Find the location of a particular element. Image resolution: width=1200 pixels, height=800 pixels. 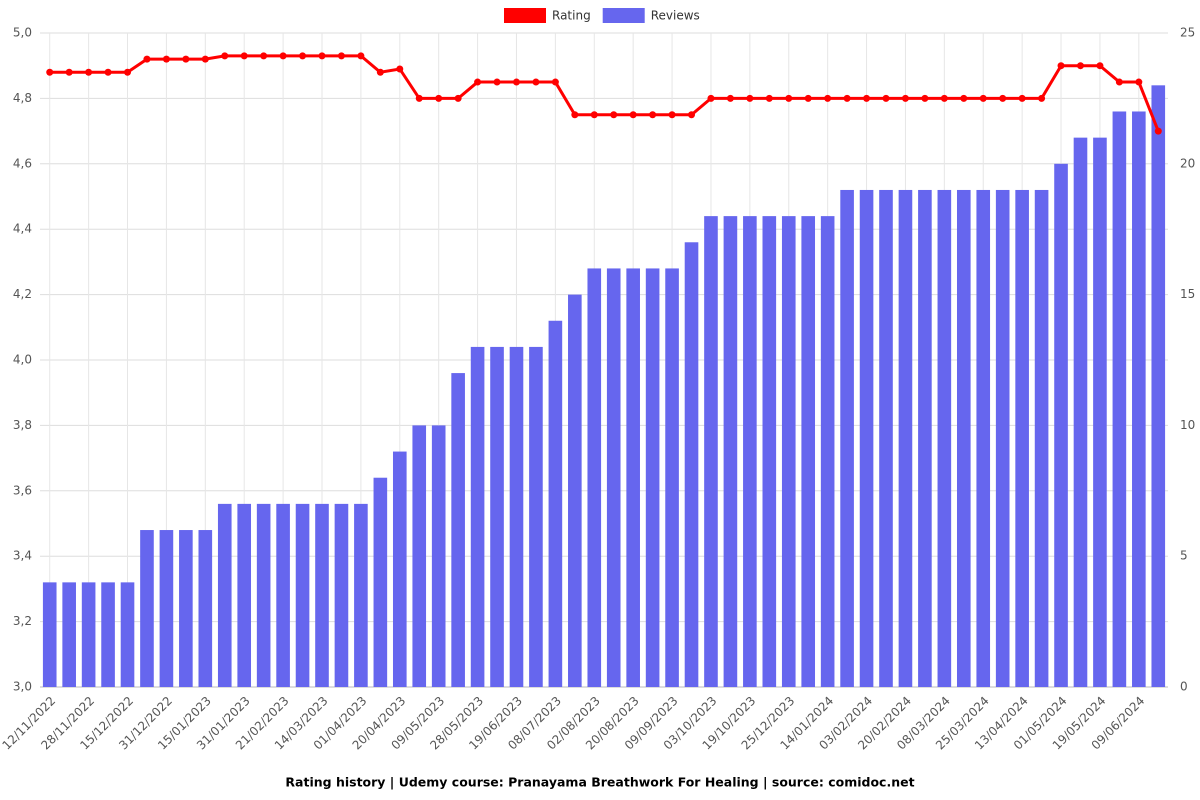

y2-tick-label: 10 is located at coordinates (1187, 425).